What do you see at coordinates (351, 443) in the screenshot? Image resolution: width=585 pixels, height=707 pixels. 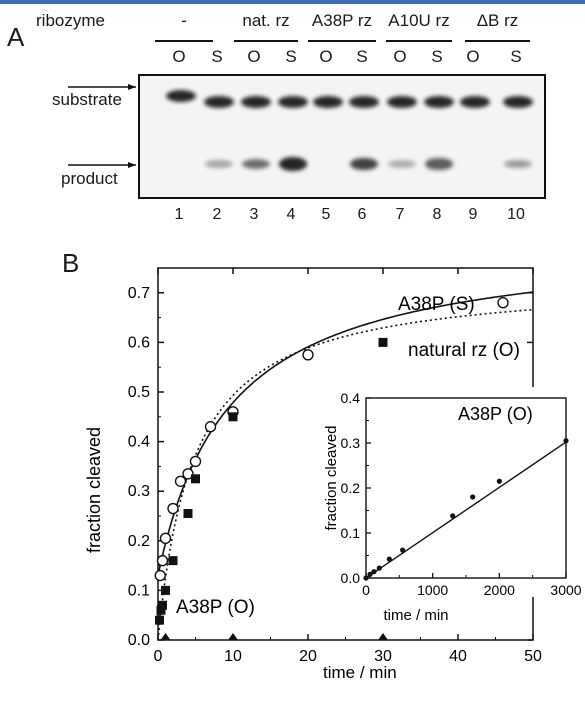 I see `inset-ytick-label: 0.3` at bounding box center [351, 443].